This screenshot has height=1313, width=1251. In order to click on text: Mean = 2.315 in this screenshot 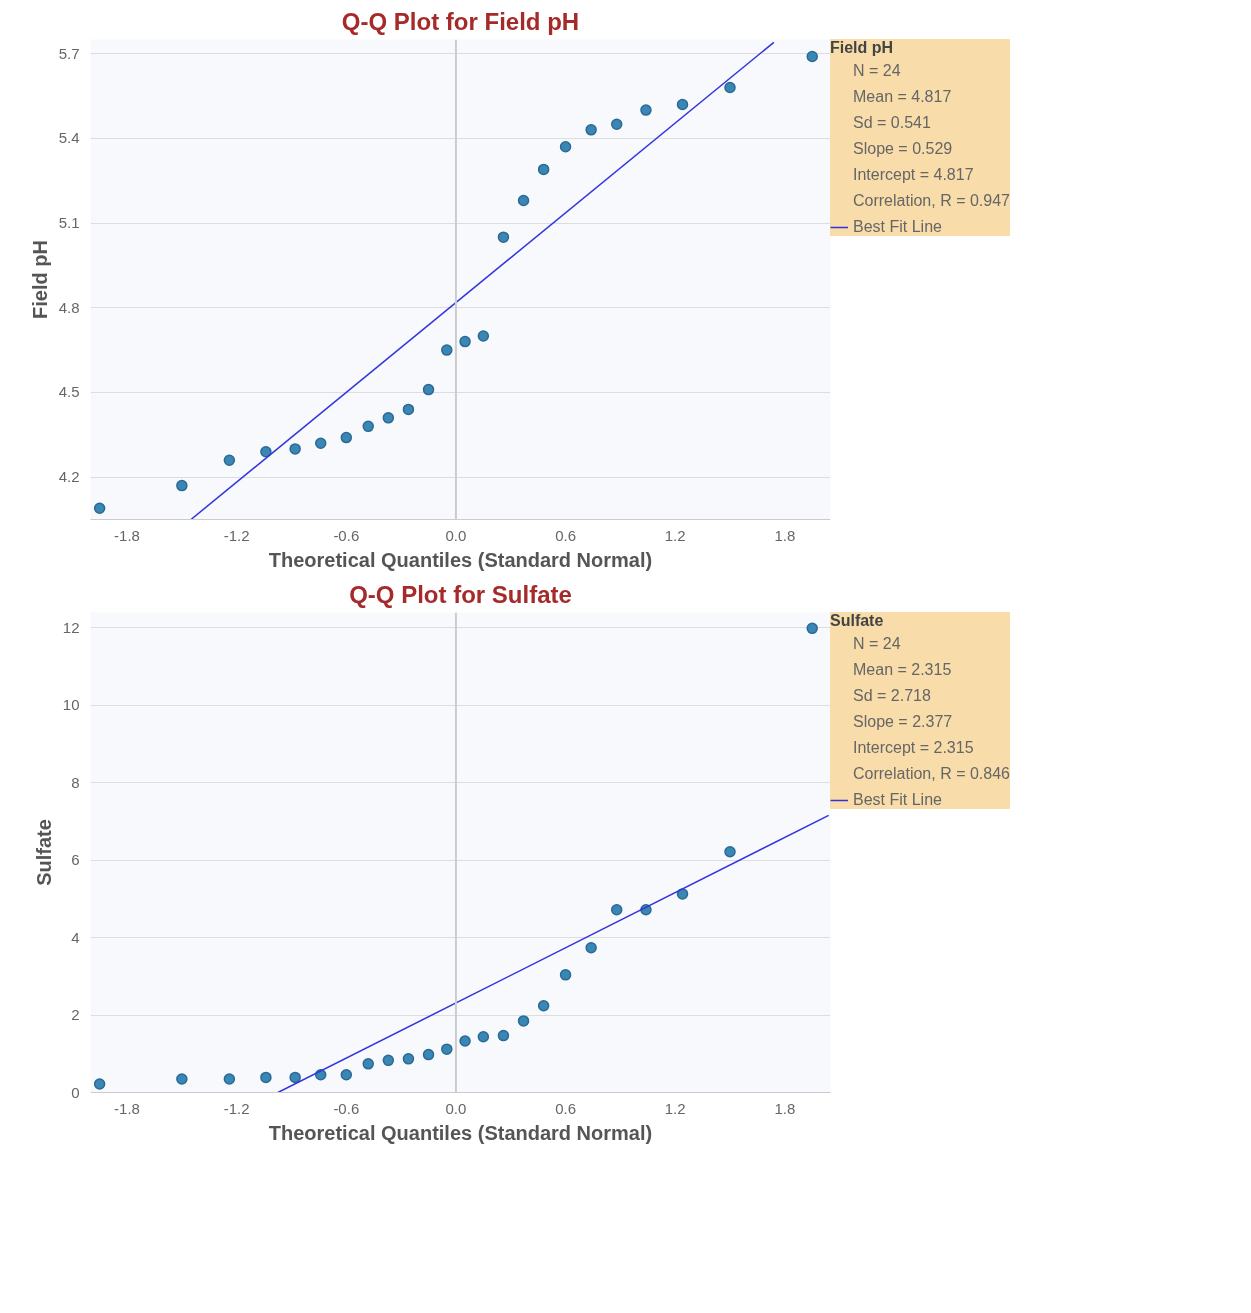, I will do `click(902, 670)`.